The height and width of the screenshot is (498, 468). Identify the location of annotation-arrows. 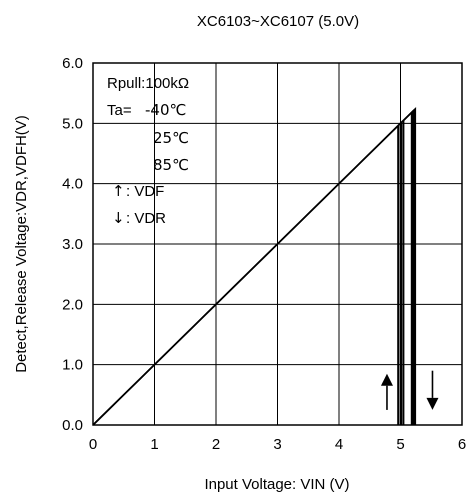
(409, 390).